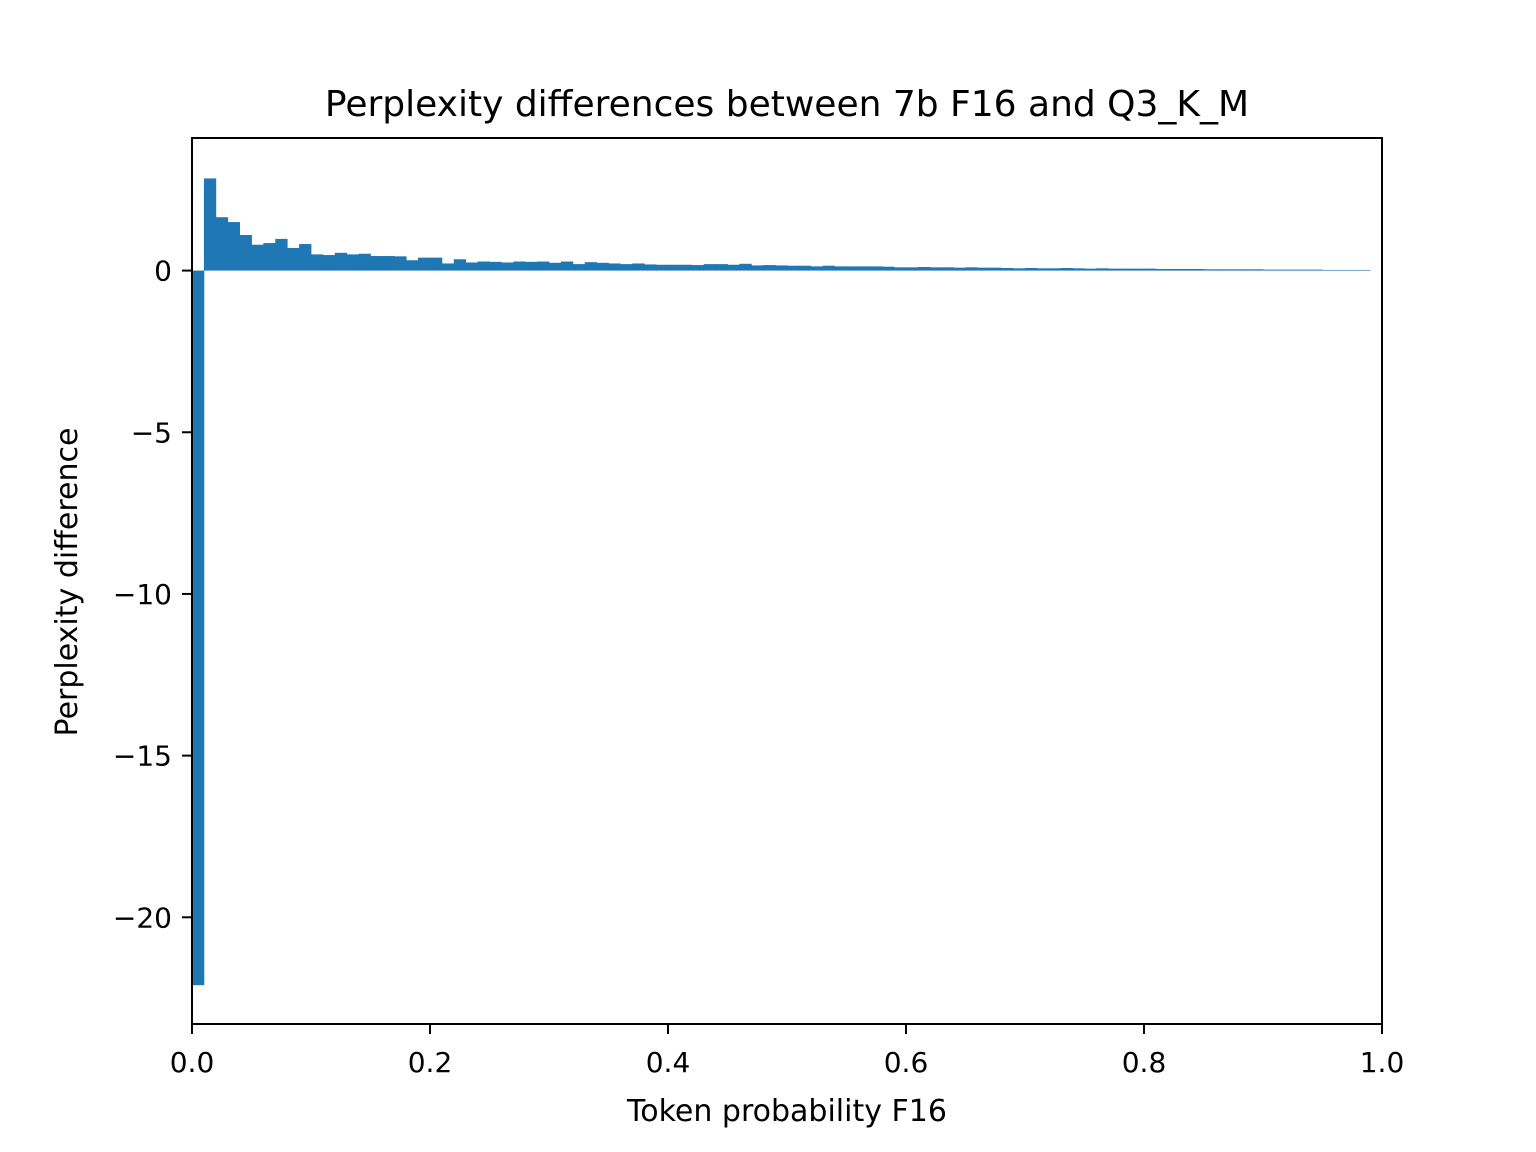 The width and height of the screenshot is (1536, 1152). I want to click on x-tick-label: 0.2, so click(430, 1062).